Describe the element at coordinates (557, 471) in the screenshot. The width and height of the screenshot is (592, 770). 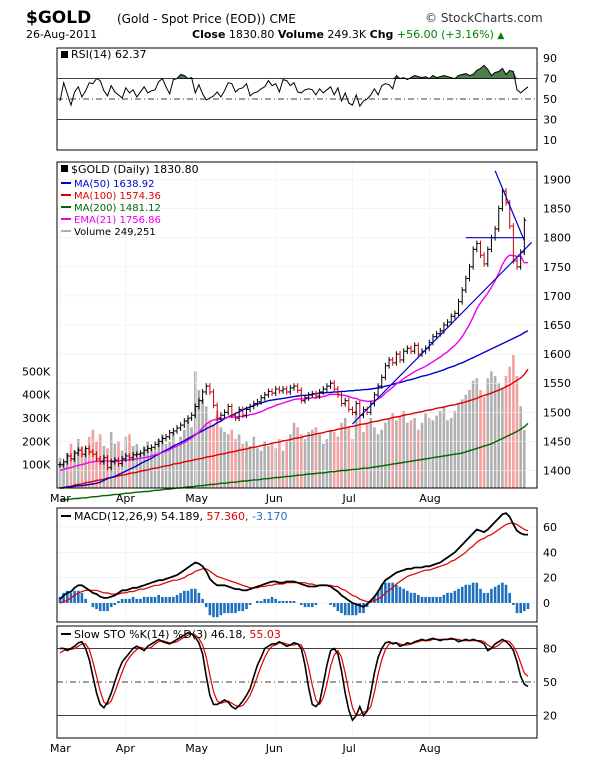
I see `price-tick-label: 1400` at that location.